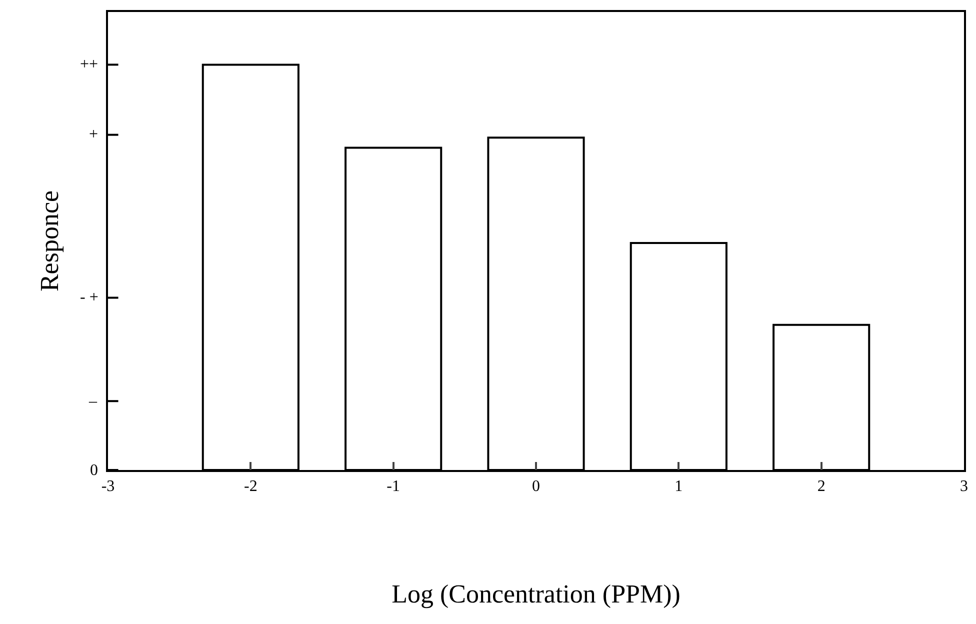 The width and height of the screenshot is (976, 624). I want to click on x-tick-label: 1, so click(678, 487).